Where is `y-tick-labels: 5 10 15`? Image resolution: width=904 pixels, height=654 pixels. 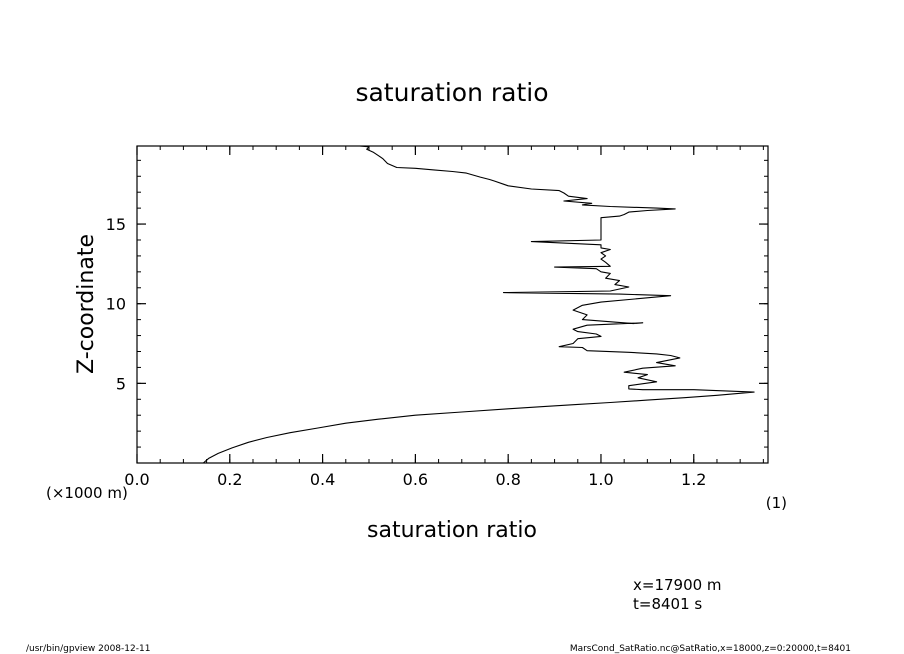 y-tick-labels: 5 10 15 is located at coordinates (116, 304).